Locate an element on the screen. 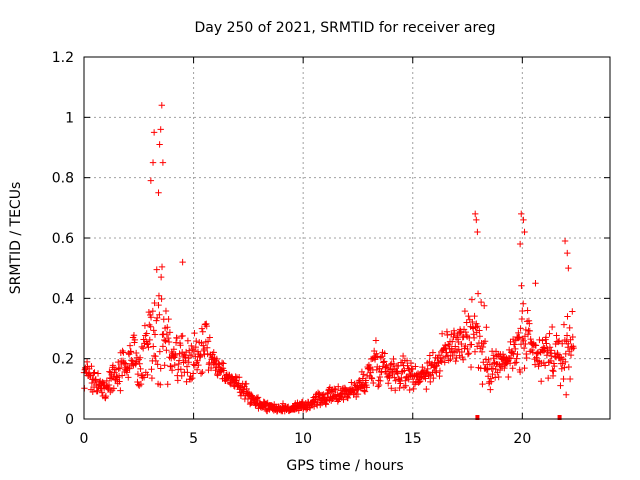  x-tick-label: 0 is located at coordinates (84, 439).